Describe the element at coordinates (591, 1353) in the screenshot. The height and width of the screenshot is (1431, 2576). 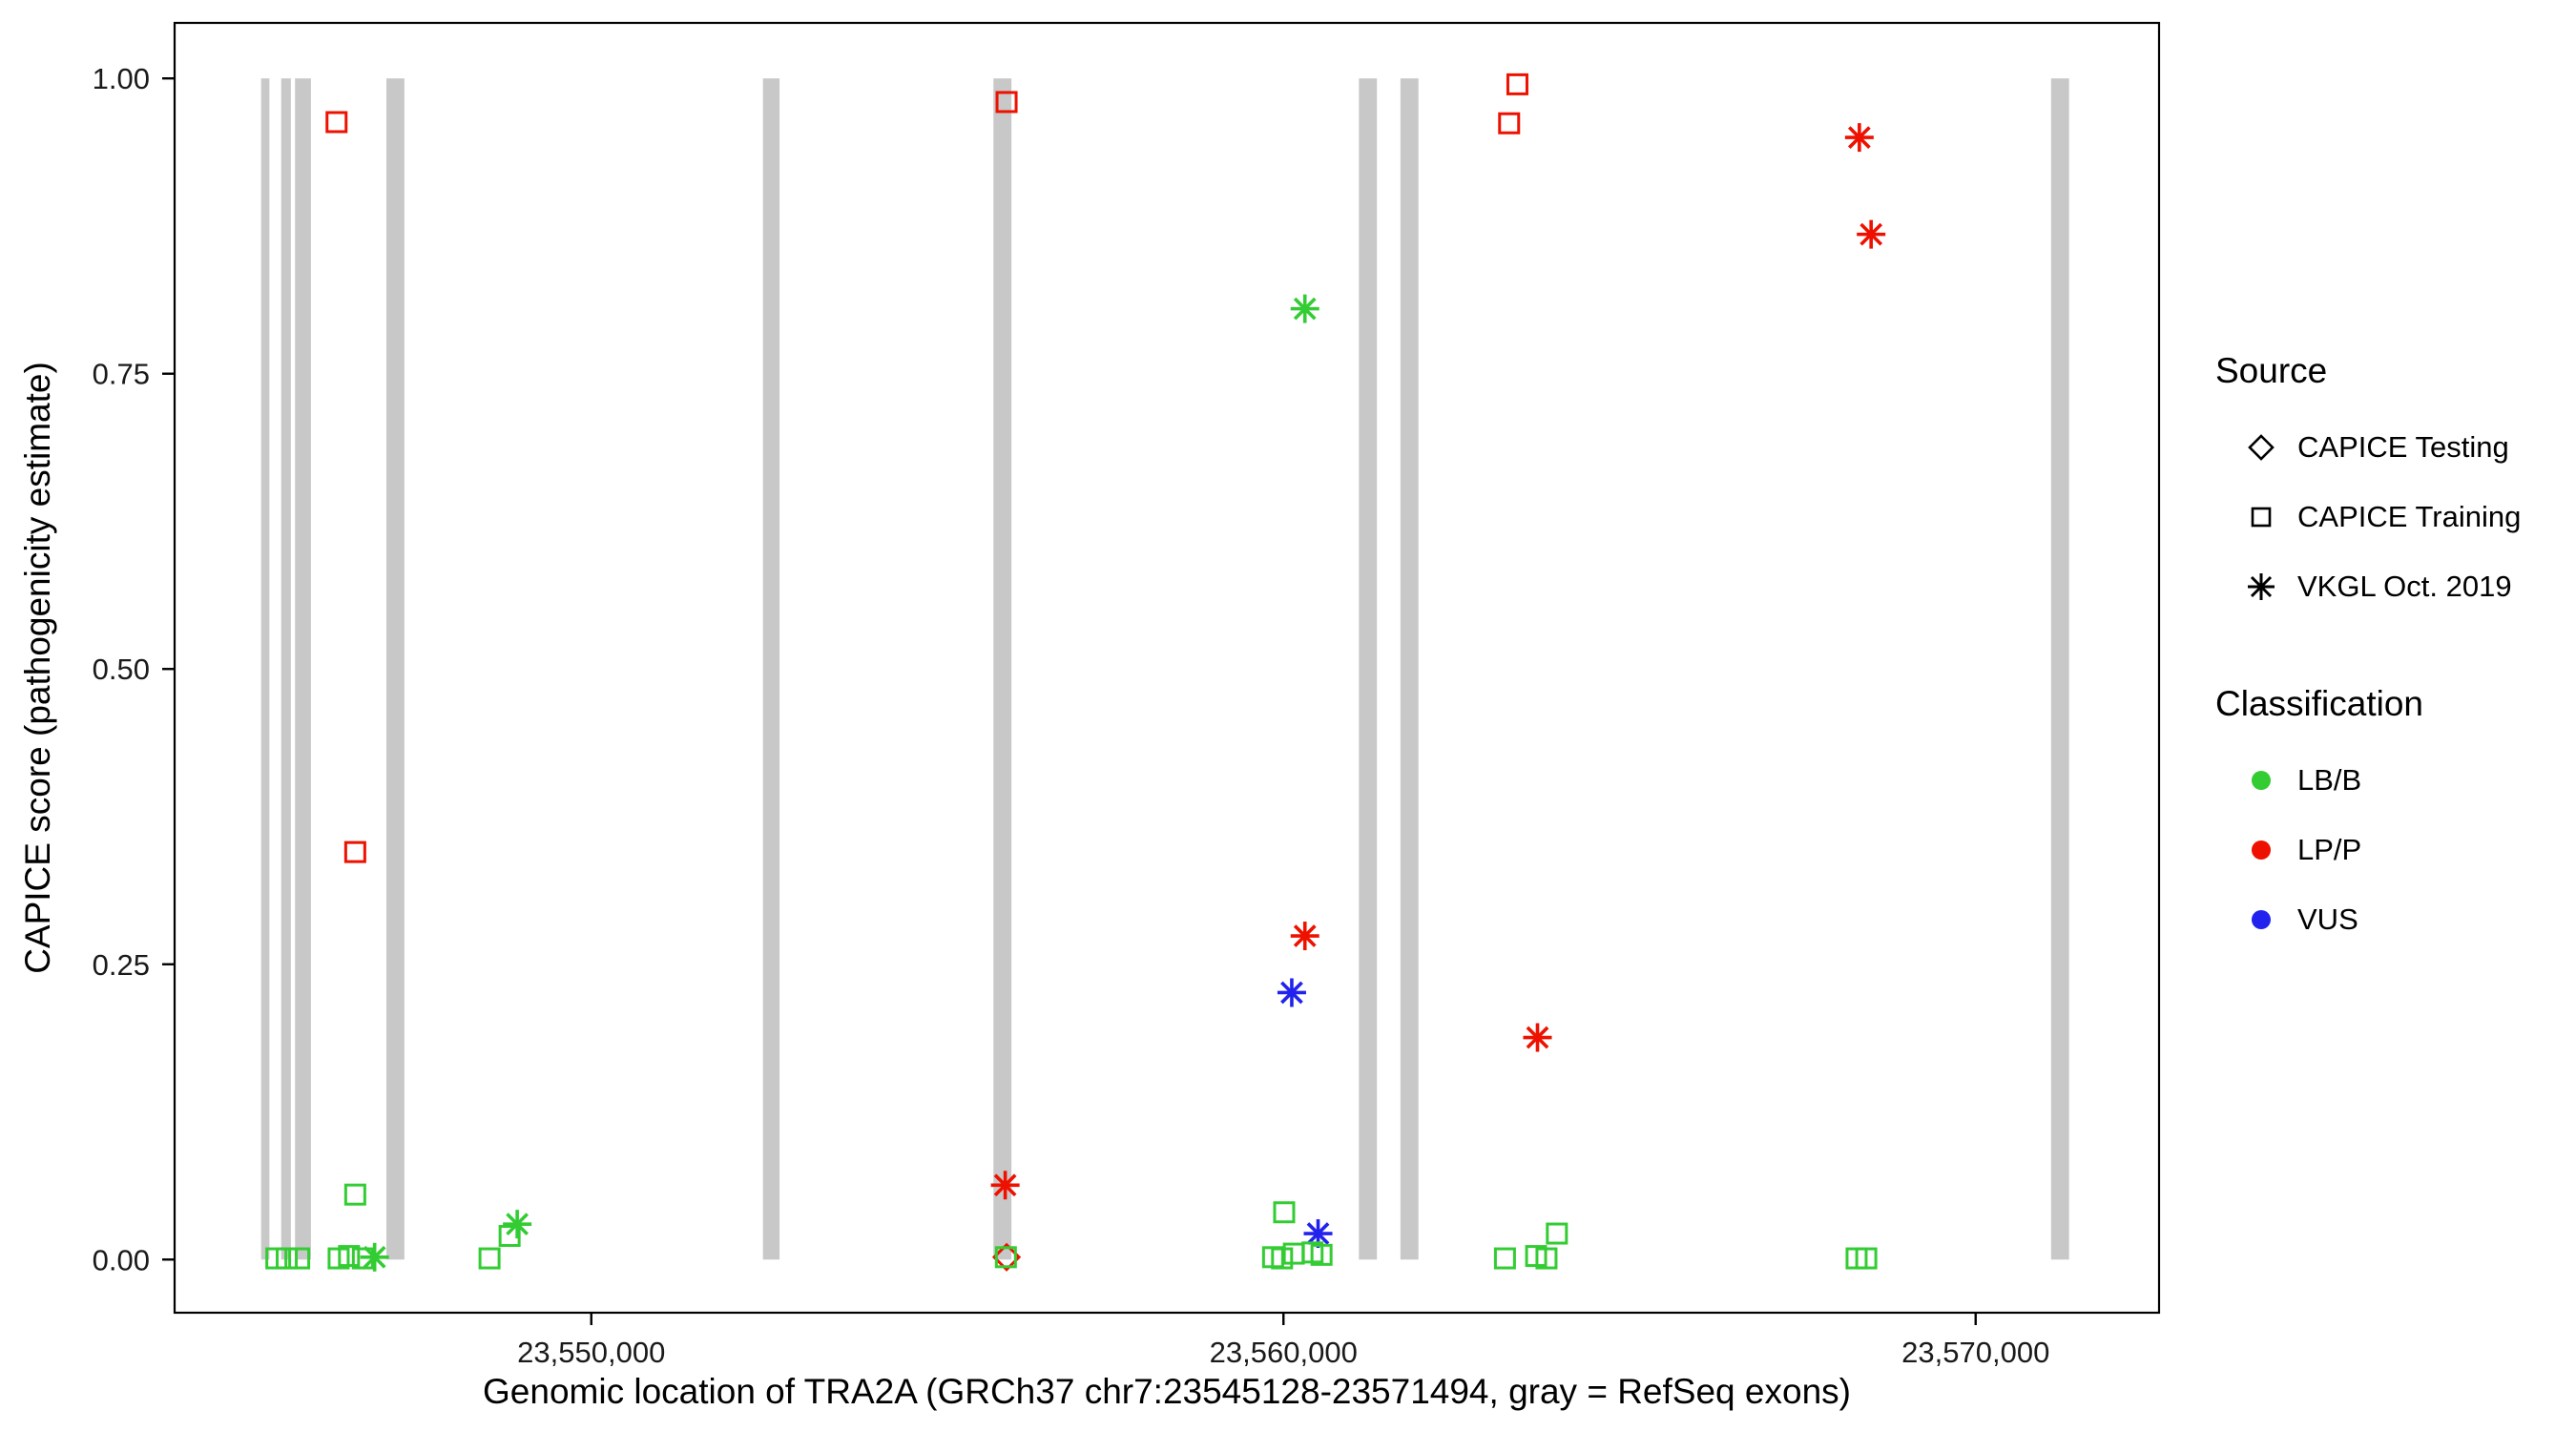
I see `x-tick-label: 23,550,000` at that location.